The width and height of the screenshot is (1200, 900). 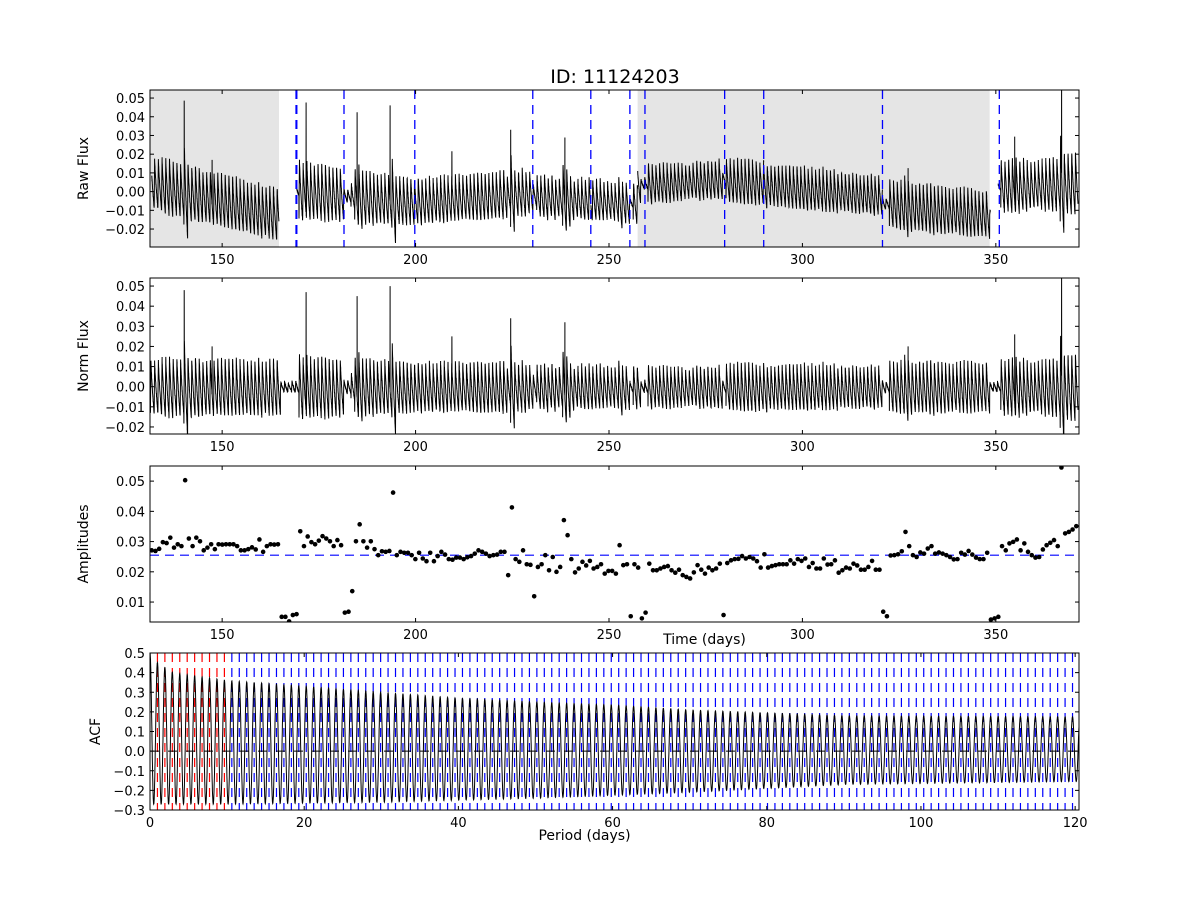 What do you see at coordinates (766, 823) in the screenshot?
I see `x-tick-label: 80` at bounding box center [766, 823].